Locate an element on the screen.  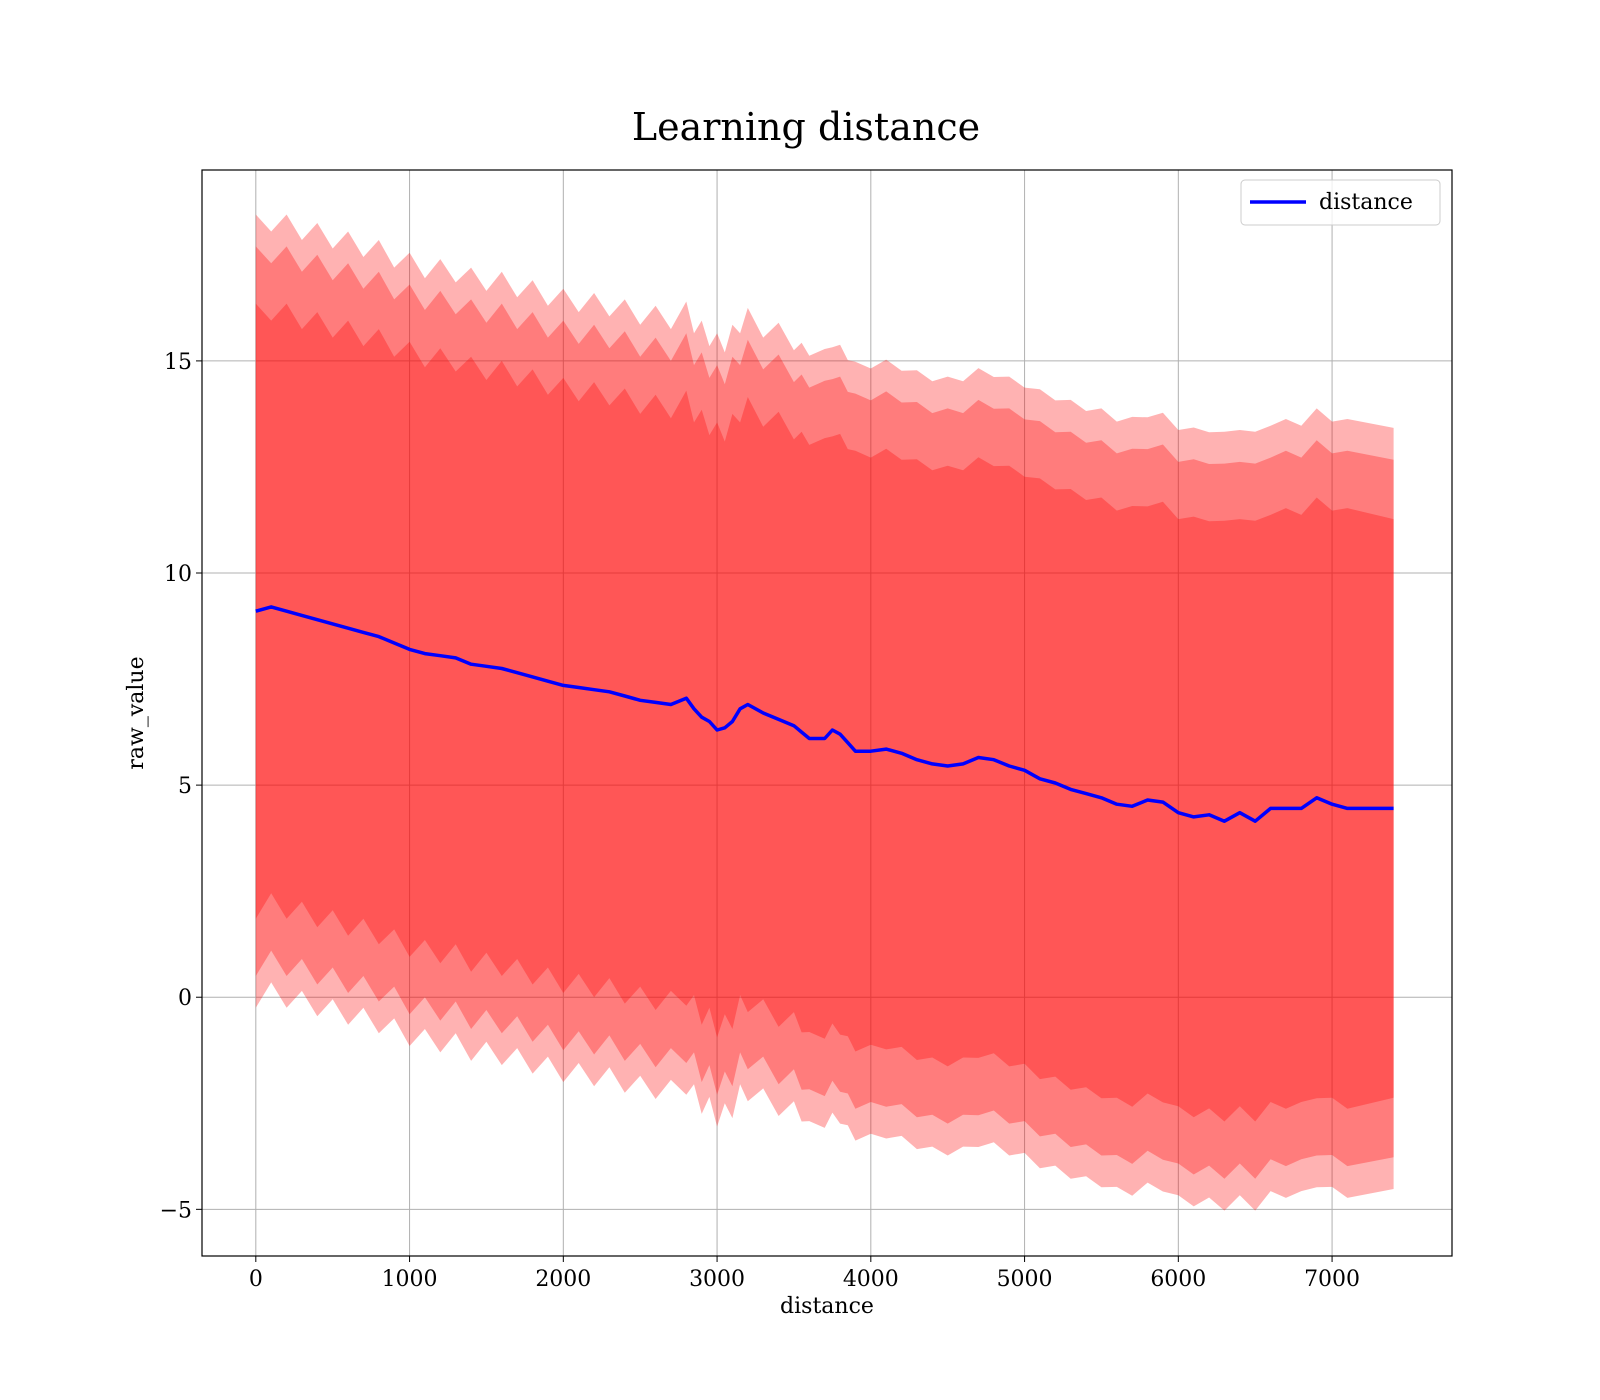
legend-box is located at coordinates (1340, 202).